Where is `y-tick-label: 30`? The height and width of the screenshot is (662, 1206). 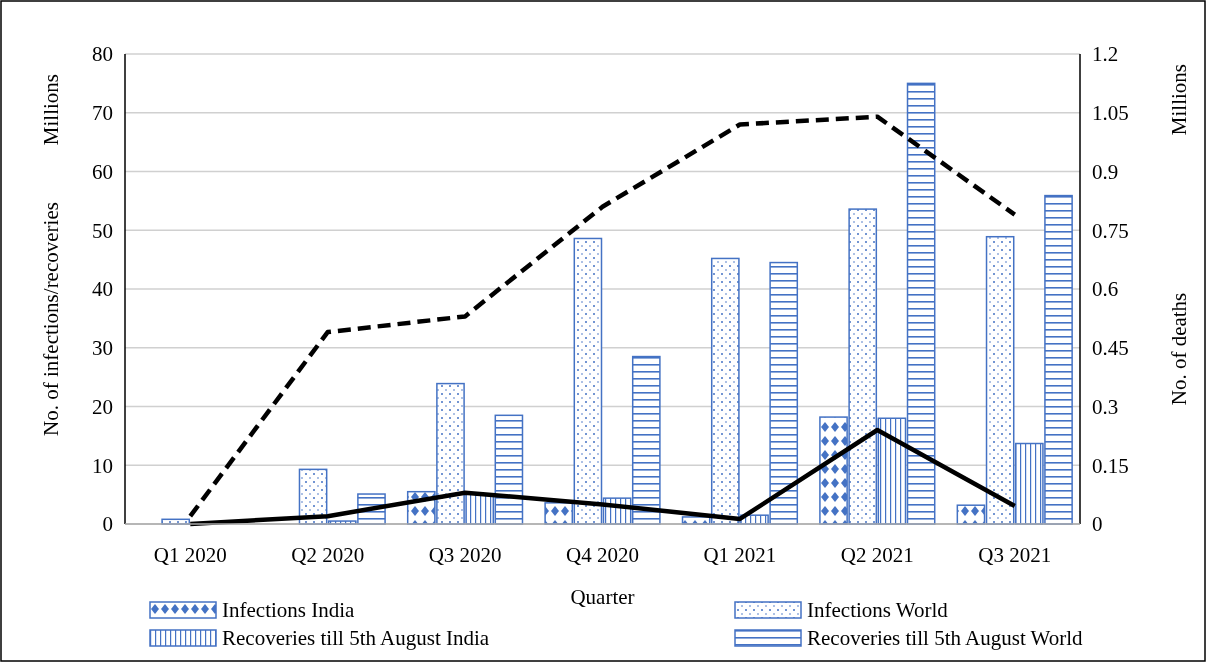
y-tick-label: 30 is located at coordinates (102, 348).